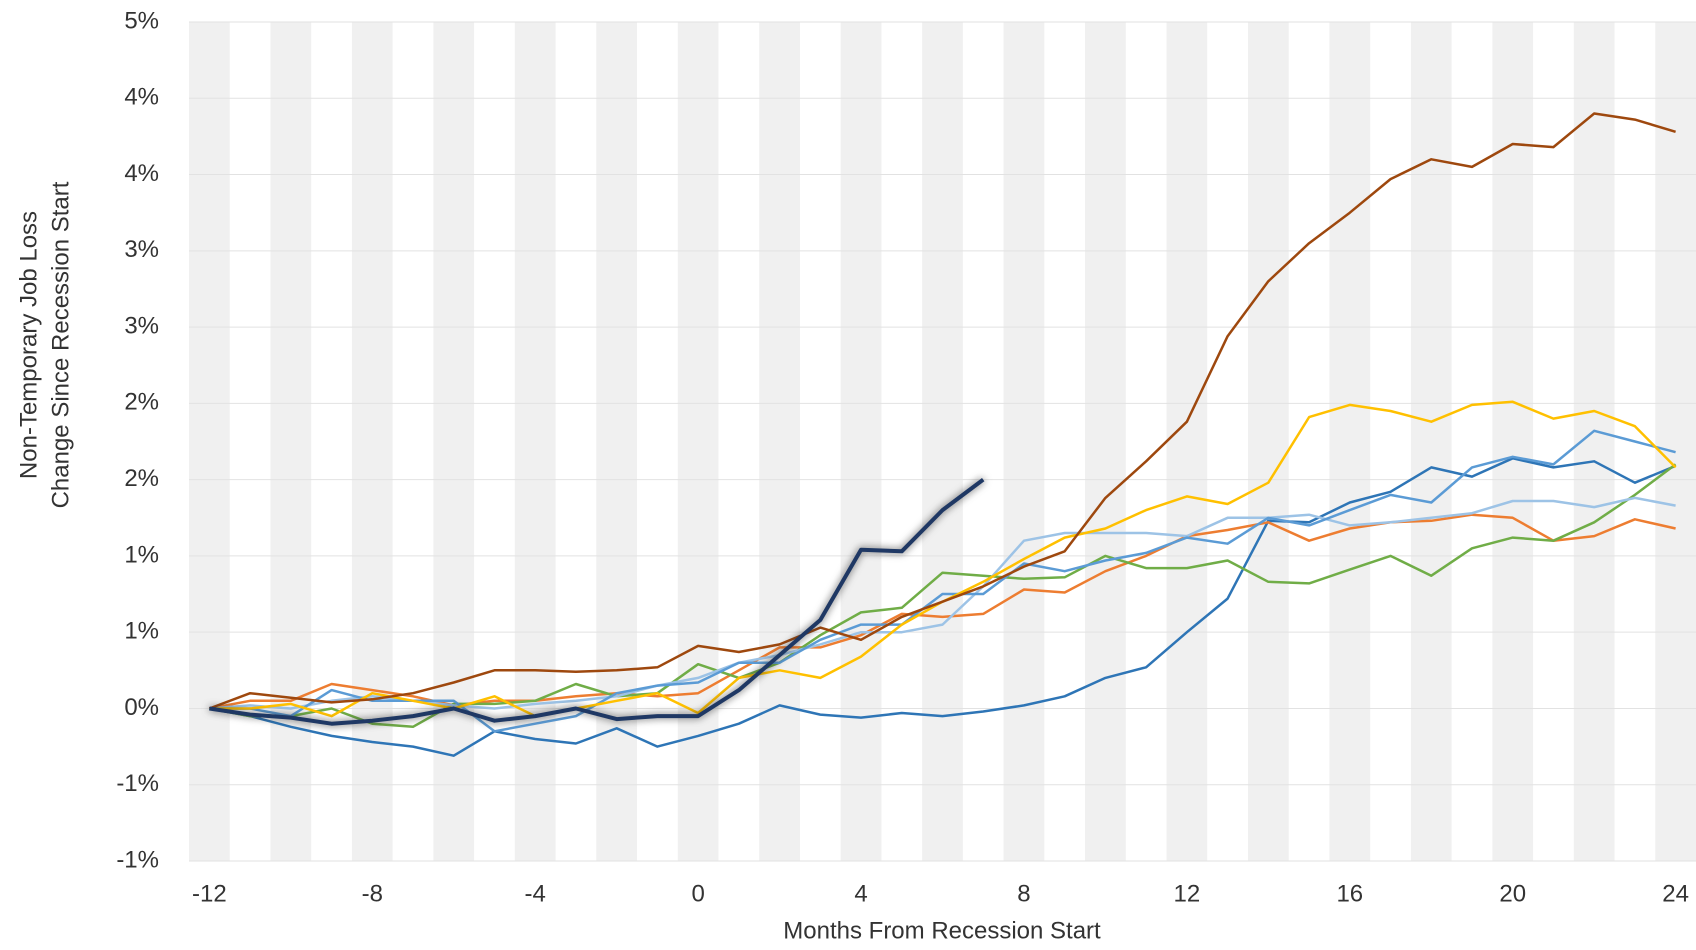 Image resolution: width=1696 pixels, height=950 pixels. I want to click on x-tick-label: 12, so click(1187, 893).